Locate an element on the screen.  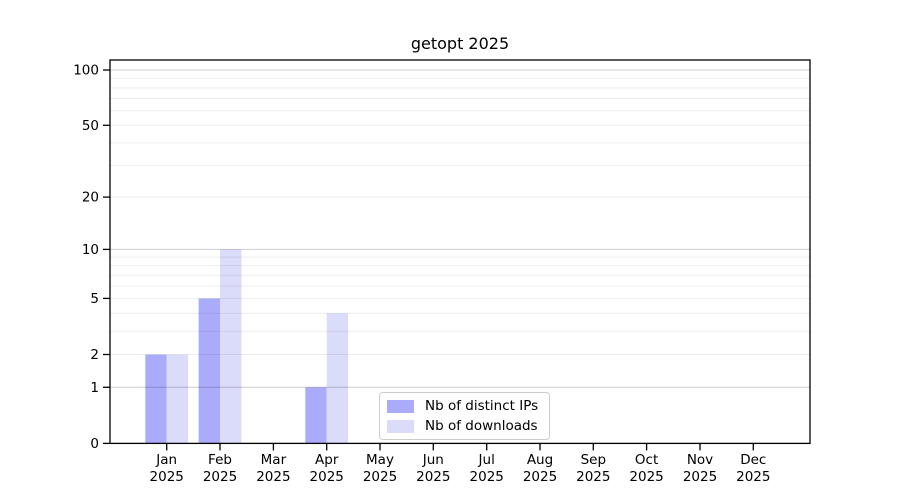
x-tick-label: Sep 2025 is located at coordinates (593, 468).